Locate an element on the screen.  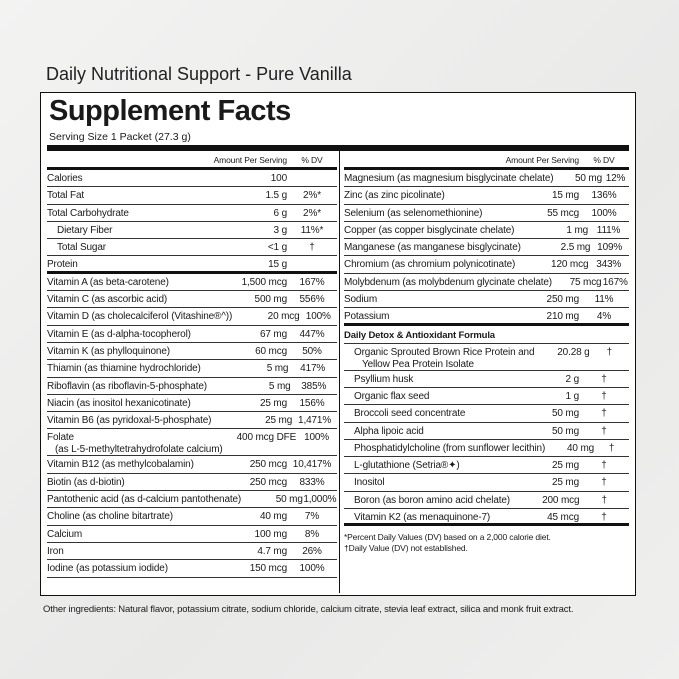
column-header: Amount Per Serving % DV is located at coordinates (192, 161).